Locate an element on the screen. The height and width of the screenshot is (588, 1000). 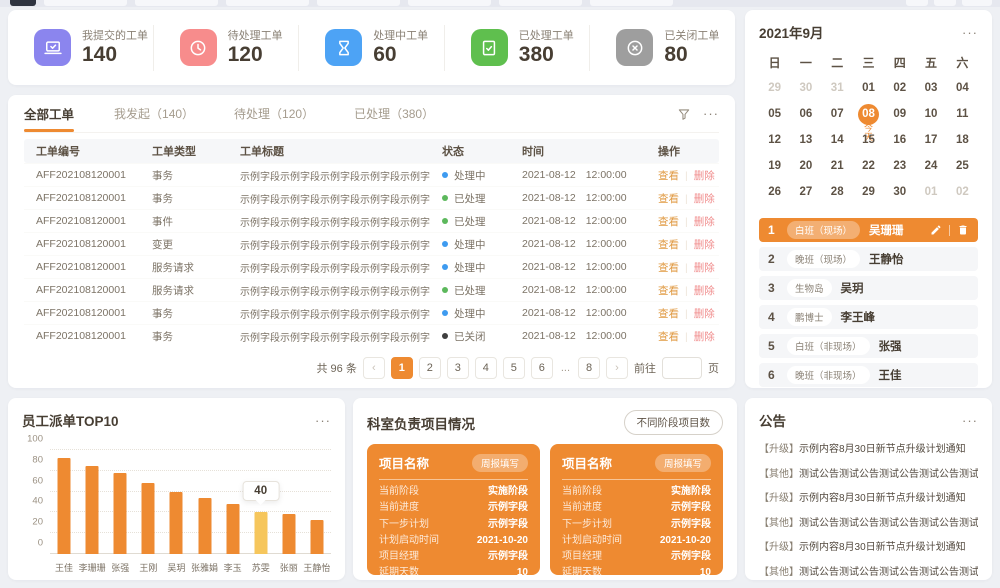
page-button-5: 5 is located at coordinates (513, 368).